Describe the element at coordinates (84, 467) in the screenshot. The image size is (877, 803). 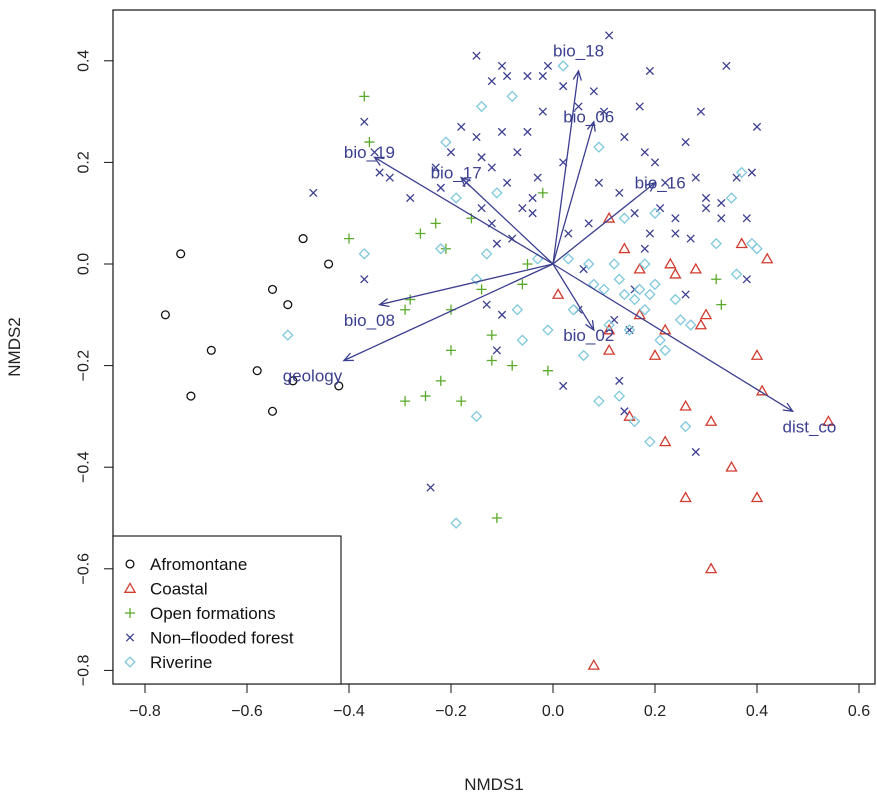
I see `y-tick-label: −0.4` at that location.